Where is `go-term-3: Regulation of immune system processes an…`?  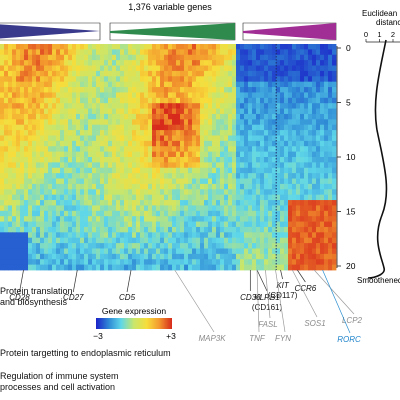 go-term-3: Regulation of immune system processes an… is located at coordinates (115, 382).